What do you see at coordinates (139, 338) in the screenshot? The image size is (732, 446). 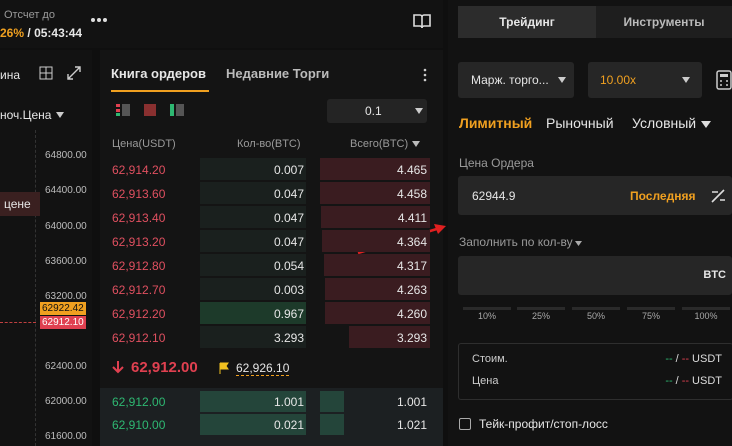 I see `ask-price: 62,912.10` at bounding box center [139, 338].